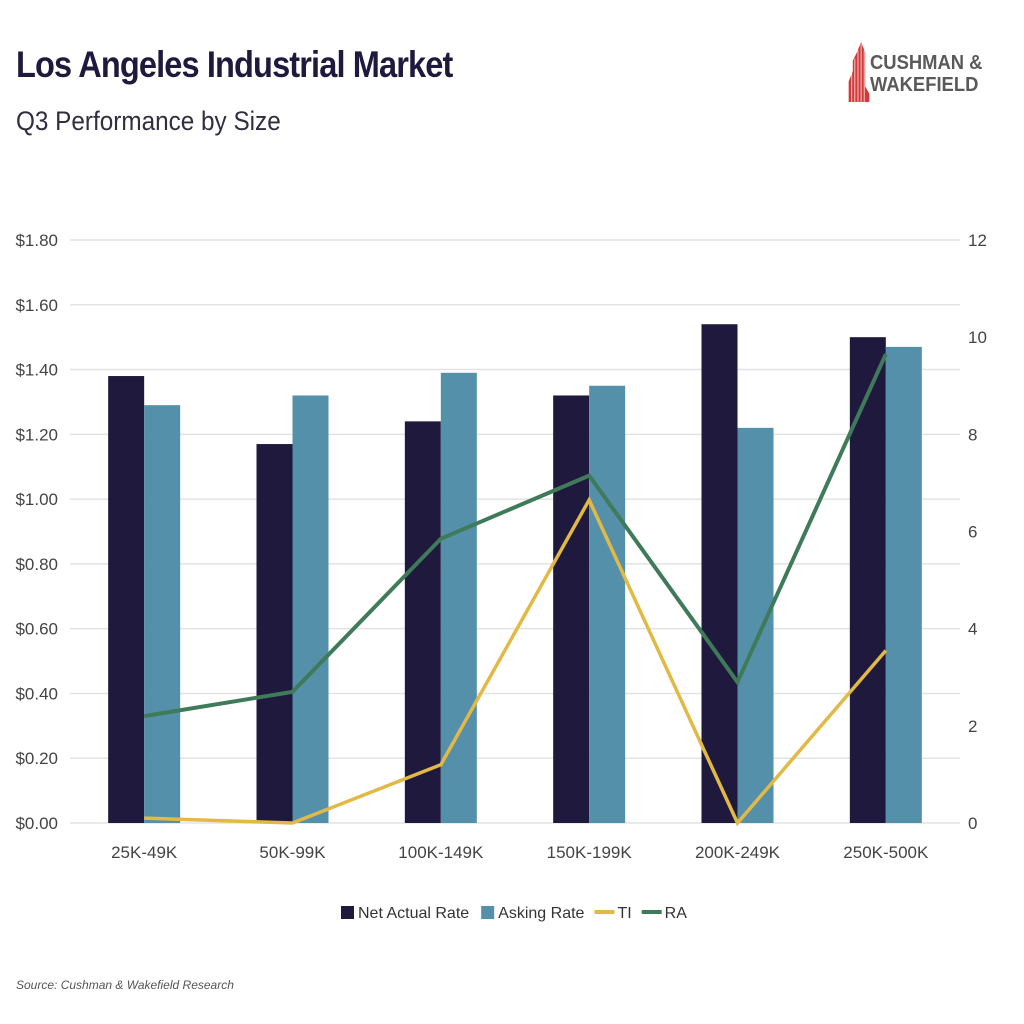  What do you see at coordinates (624, 913) in the screenshot?
I see `legend-label: TI` at bounding box center [624, 913].